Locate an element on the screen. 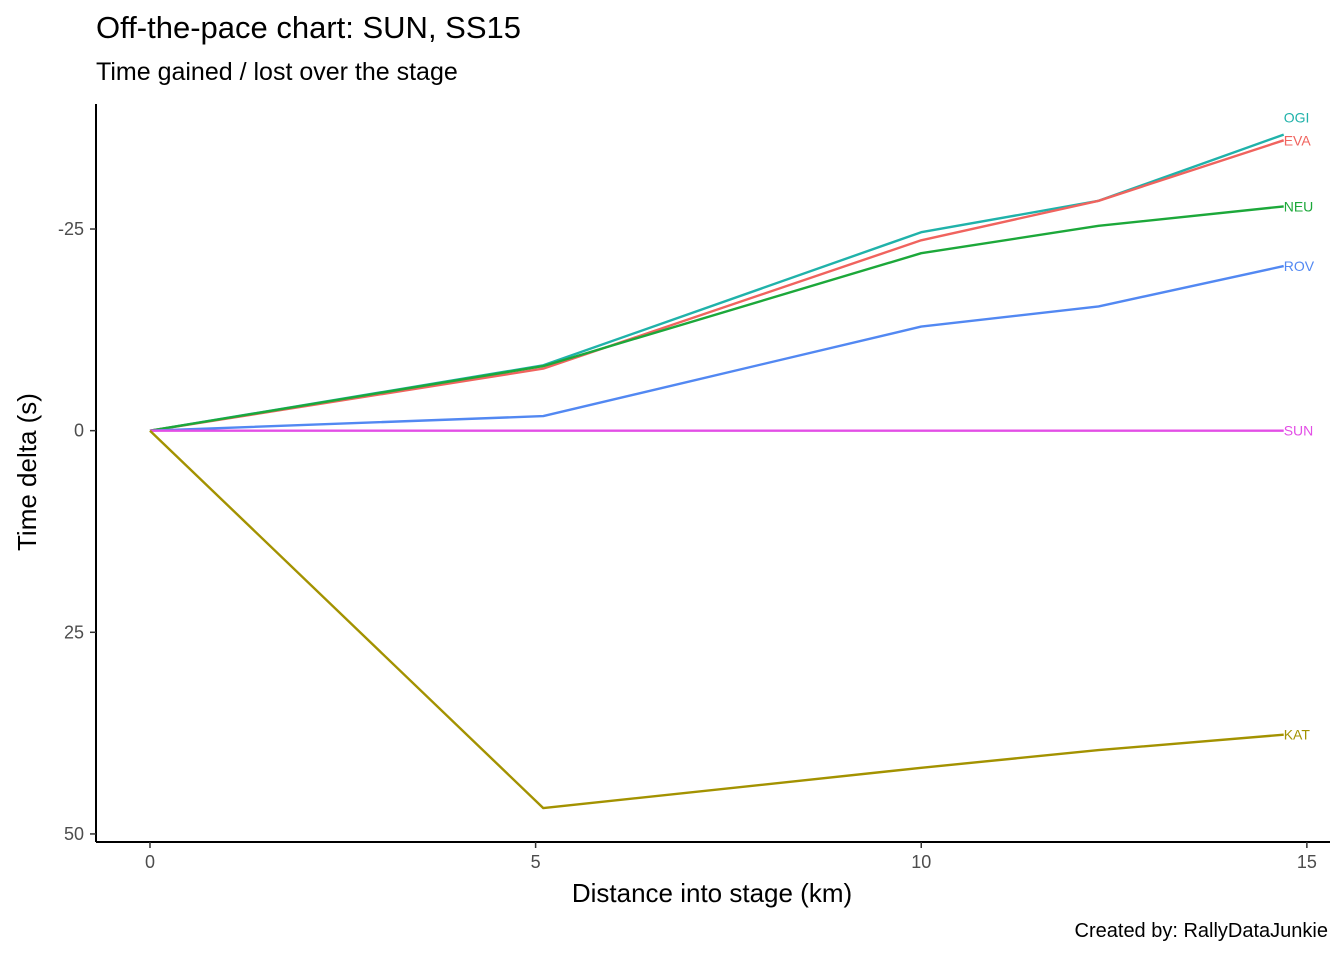 This screenshot has height=960, width=1344. y-tick-label: 25 is located at coordinates (74, 632).